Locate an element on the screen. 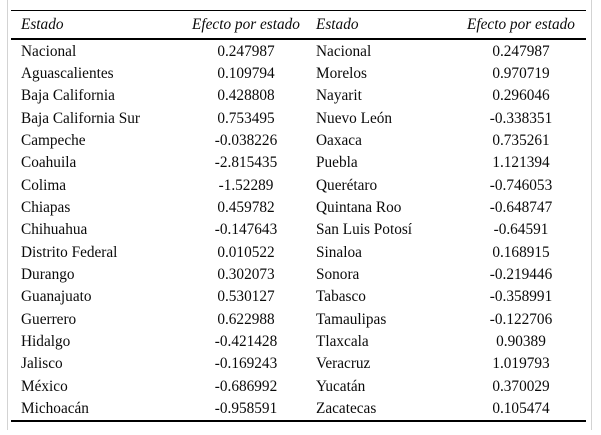 This screenshot has width=601, height=435. efecto-cell-left: -0.038226 is located at coordinates (246, 140).